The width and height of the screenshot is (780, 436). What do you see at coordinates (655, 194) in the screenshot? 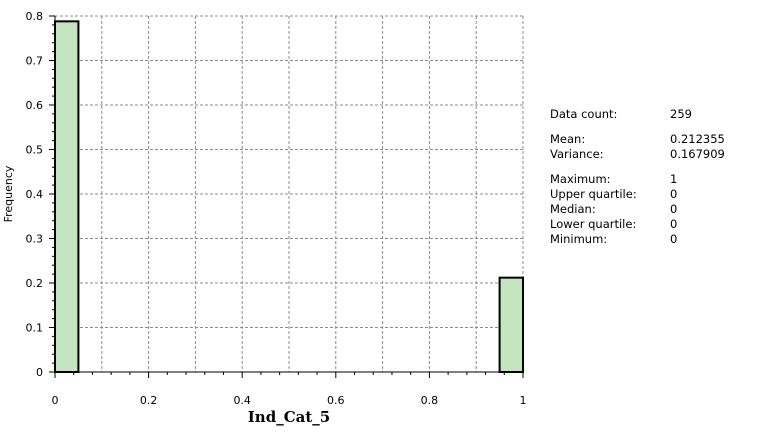
I see `stat-upper-quartile: Upper quartile: 0` at bounding box center [655, 194].